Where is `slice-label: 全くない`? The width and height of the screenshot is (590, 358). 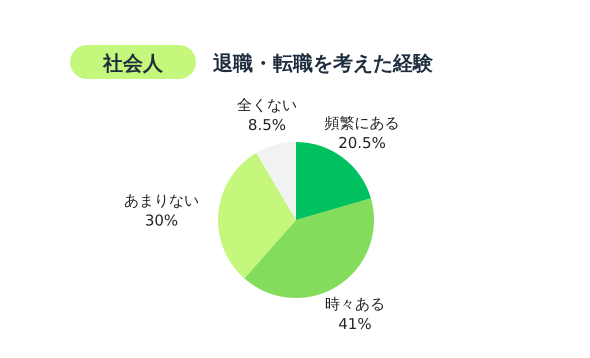
slice-label: 全くない is located at coordinates (266, 105).